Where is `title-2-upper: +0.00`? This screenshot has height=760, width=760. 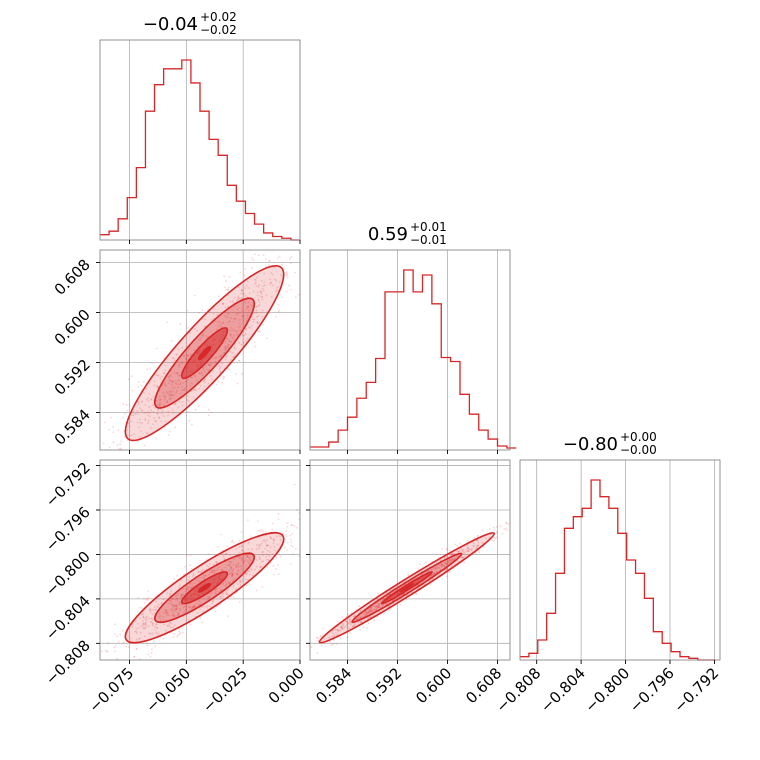
title-2-upper: +0.00 is located at coordinates (638, 437).